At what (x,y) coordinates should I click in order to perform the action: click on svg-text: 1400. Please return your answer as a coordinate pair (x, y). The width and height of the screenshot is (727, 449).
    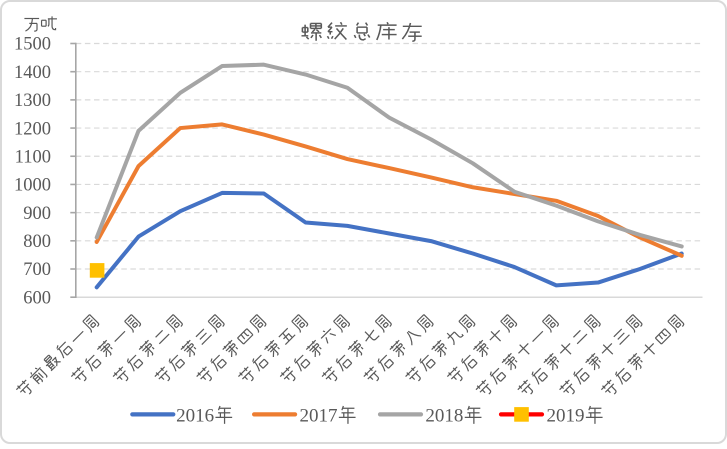
    Looking at the image, I should click on (32, 73).